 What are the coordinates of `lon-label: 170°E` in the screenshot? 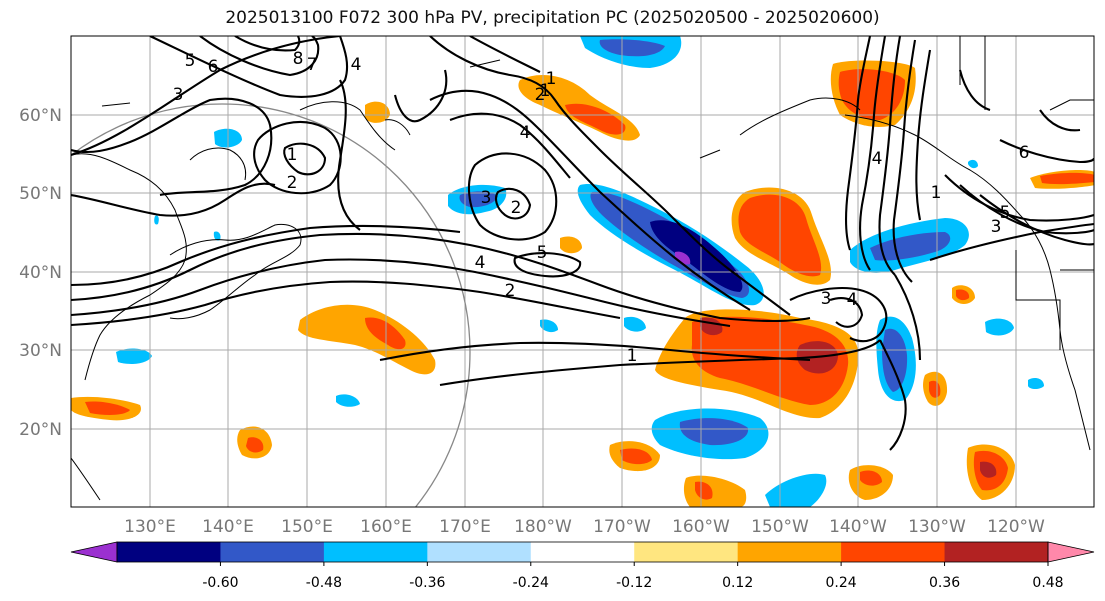 It's located at (465, 527).